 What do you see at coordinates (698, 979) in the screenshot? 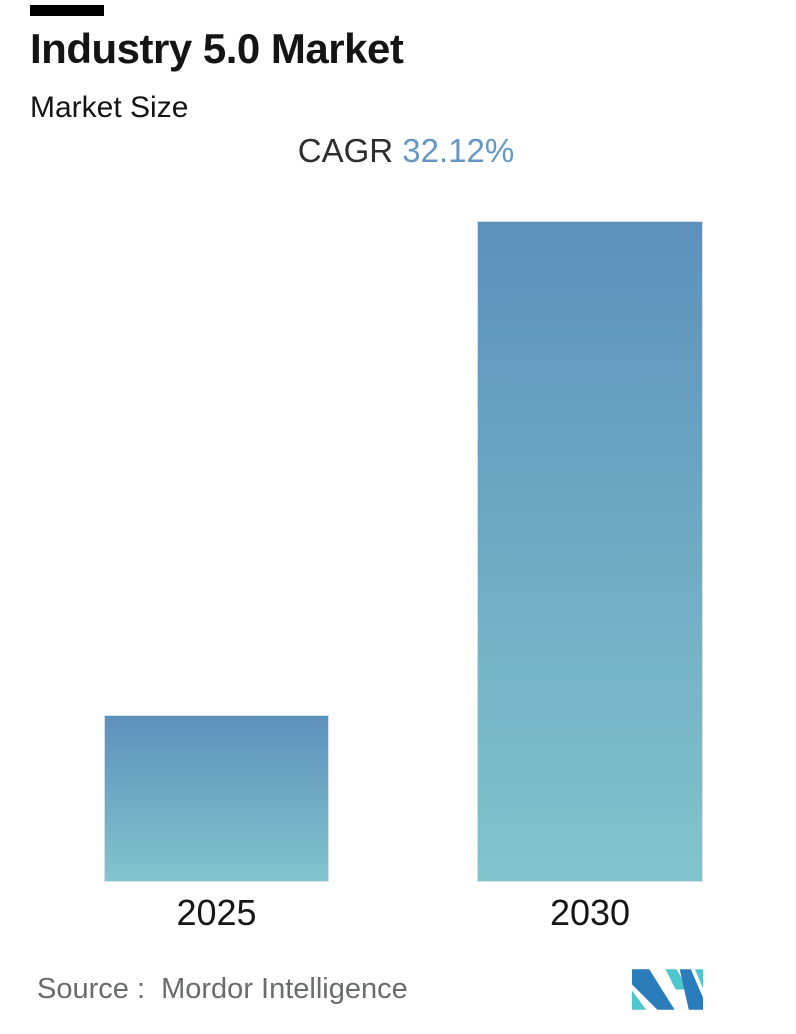
I see `logo-right-teal-triangle` at bounding box center [698, 979].